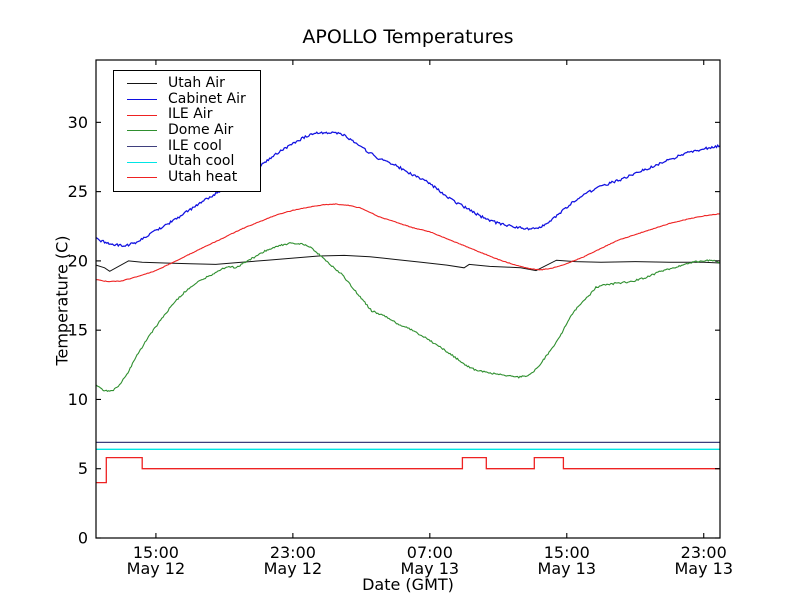 Image resolution: width=800 pixels, height=600 pixels. I want to click on legend-item-utah-heat: Utah heat, so click(183, 177).